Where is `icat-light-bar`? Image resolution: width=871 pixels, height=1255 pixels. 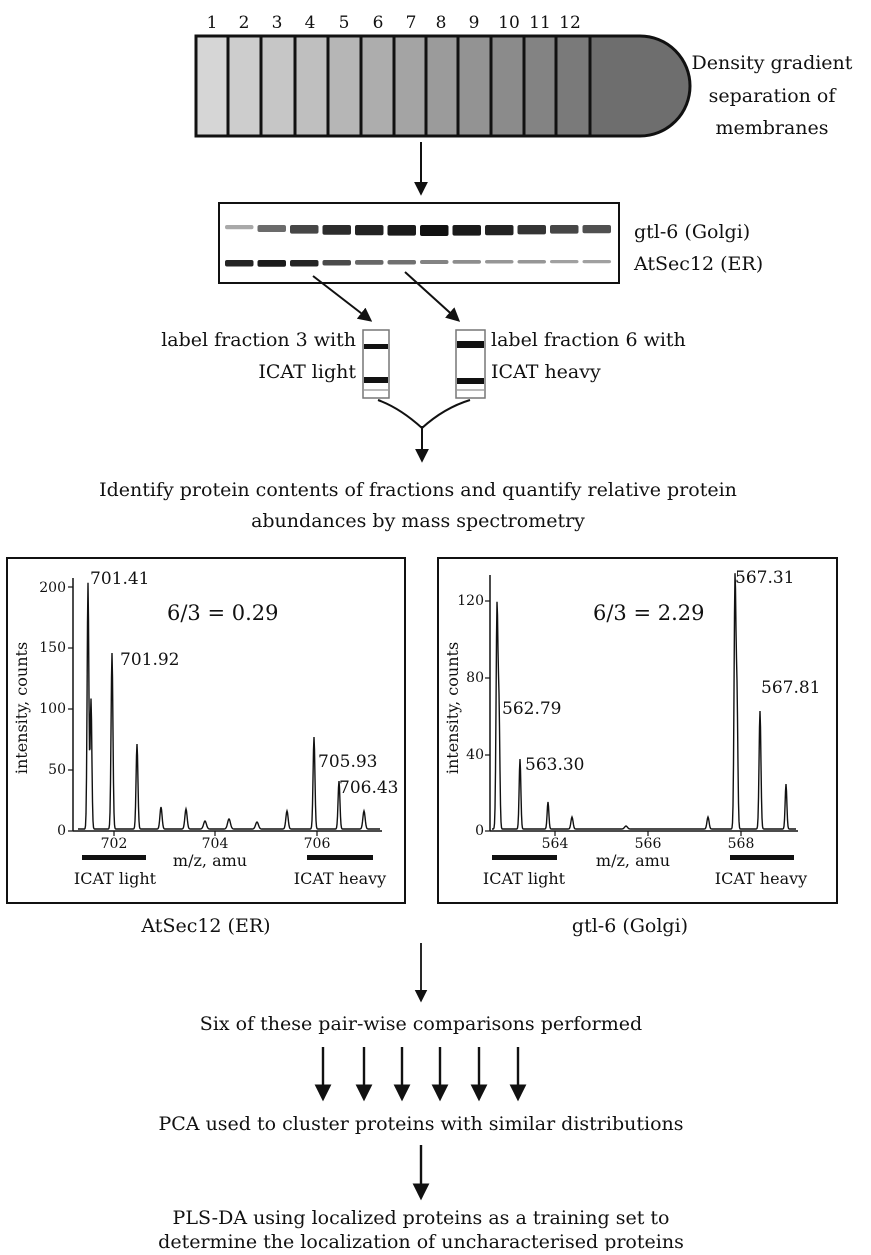
icat-light-bar is located at coordinates (114, 857).